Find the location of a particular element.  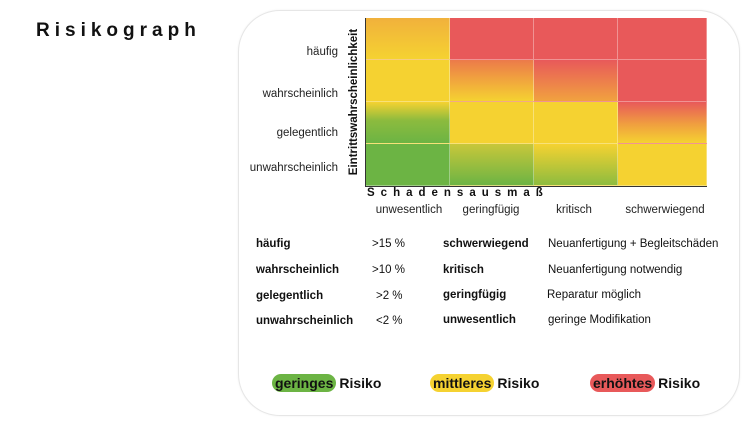

cell-unwahrscheinlich-geringfuegig is located at coordinates (492, 165).